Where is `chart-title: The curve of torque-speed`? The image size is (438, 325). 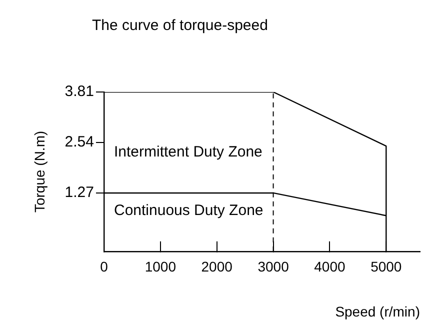
chart-title: The curve of torque-speed is located at coordinates (180, 25).